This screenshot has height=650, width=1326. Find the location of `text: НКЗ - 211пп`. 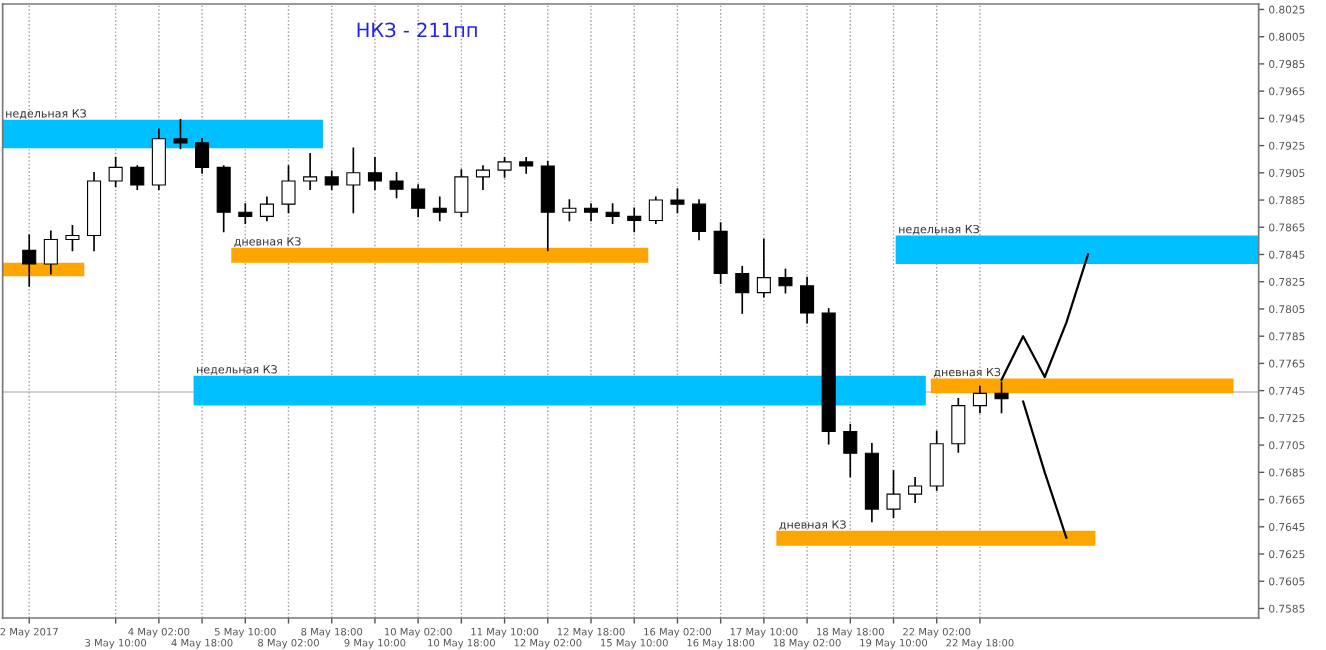

text: НКЗ - 211пп is located at coordinates (417, 30).